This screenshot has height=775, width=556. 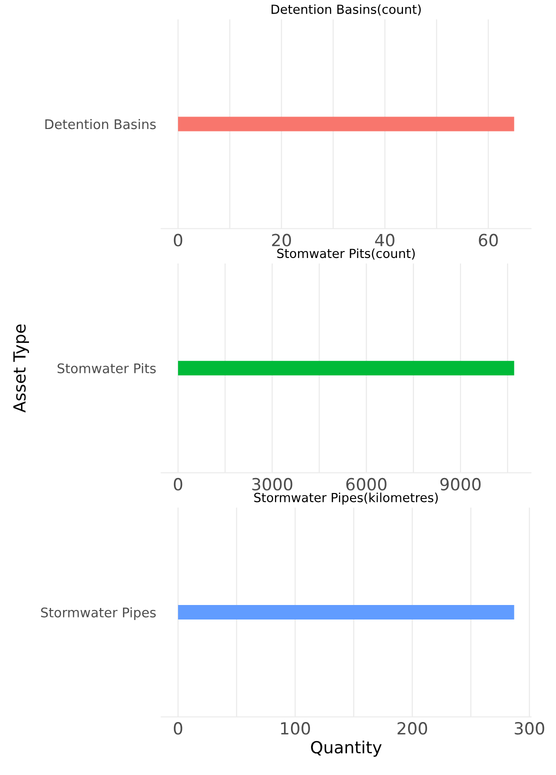 What do you see at coordinates (100, 124) in the screenshot?
I see `y-tick-label: Detention Basins` at bounding box center [100, 124].